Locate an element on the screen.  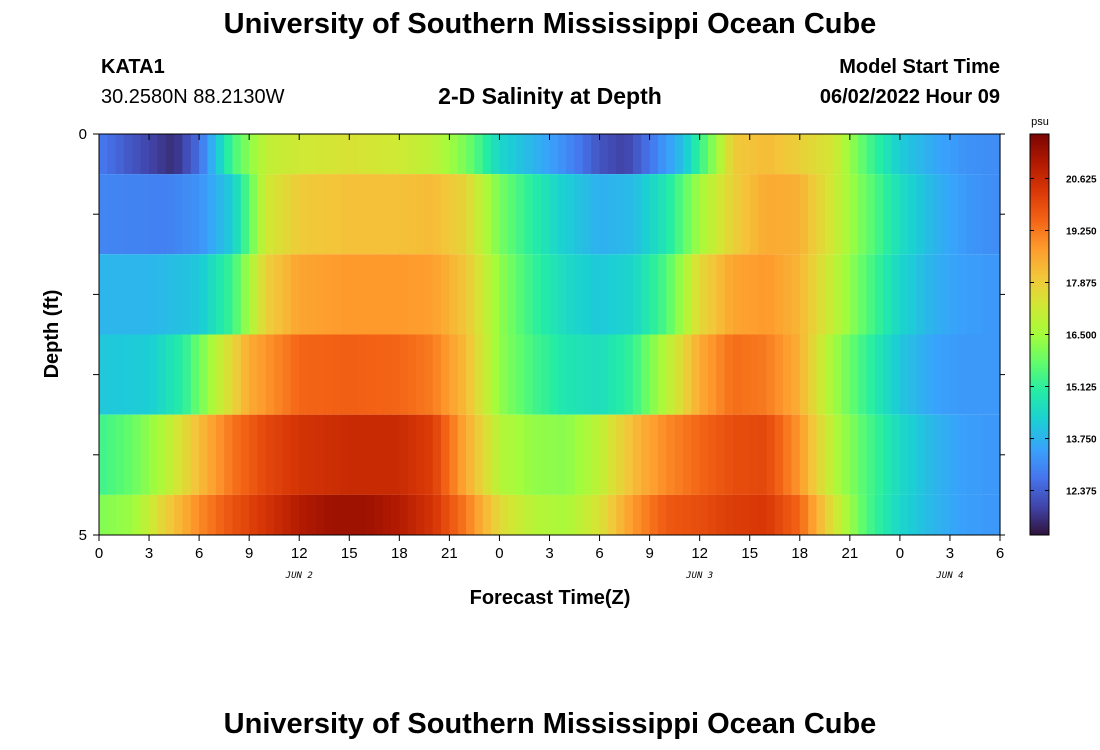
colorbar-tick-label: 16.500 is located at coordinates (1081, 336).